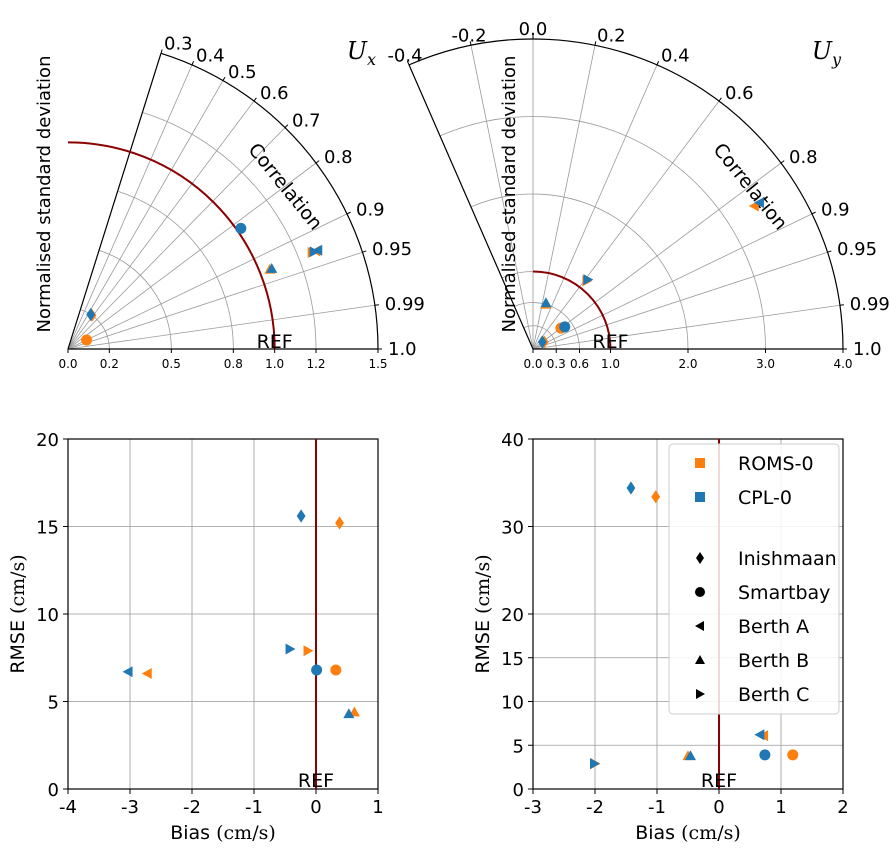 The width and height of the screenshot is (890, 856). What do you see at coordinates (773, 661) in the screenshot?
I see `legend-label-berth-b: Berth B` at bounding box center [773, 661].